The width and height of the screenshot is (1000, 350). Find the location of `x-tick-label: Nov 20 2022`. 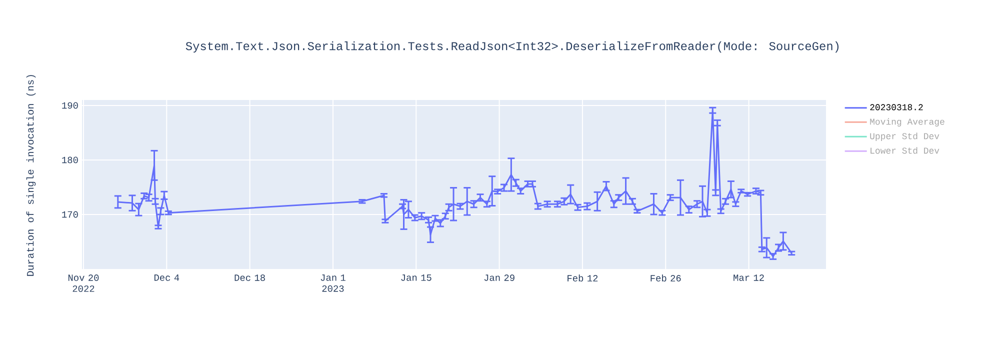

x-tick-label: Nov 20 2022 is located at coordinates (83, 283).